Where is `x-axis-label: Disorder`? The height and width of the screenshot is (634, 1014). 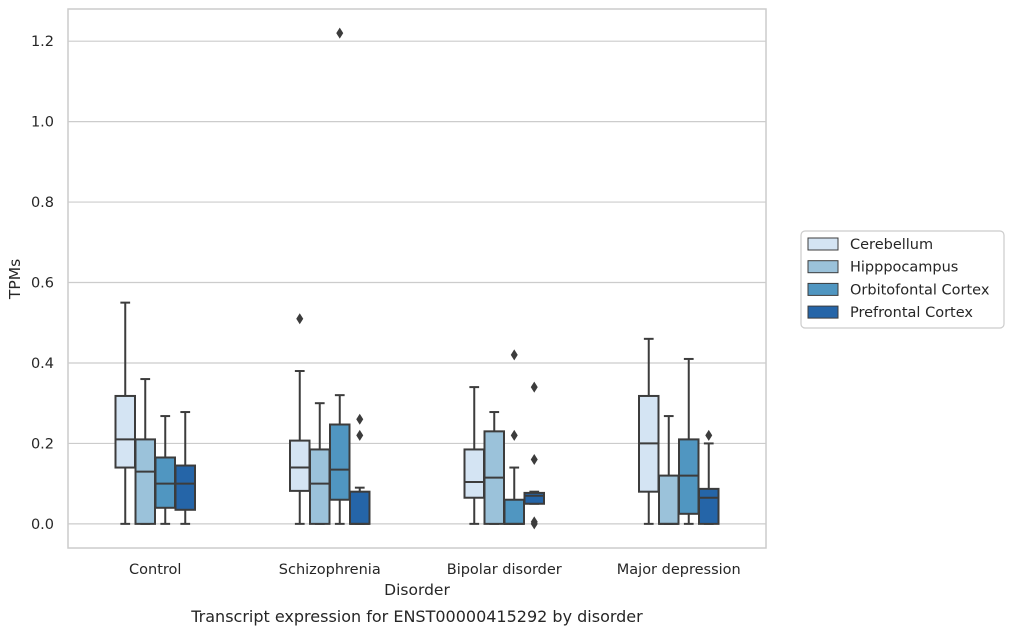
x-axis-label: Disorder is located at coordinates (417, 590).